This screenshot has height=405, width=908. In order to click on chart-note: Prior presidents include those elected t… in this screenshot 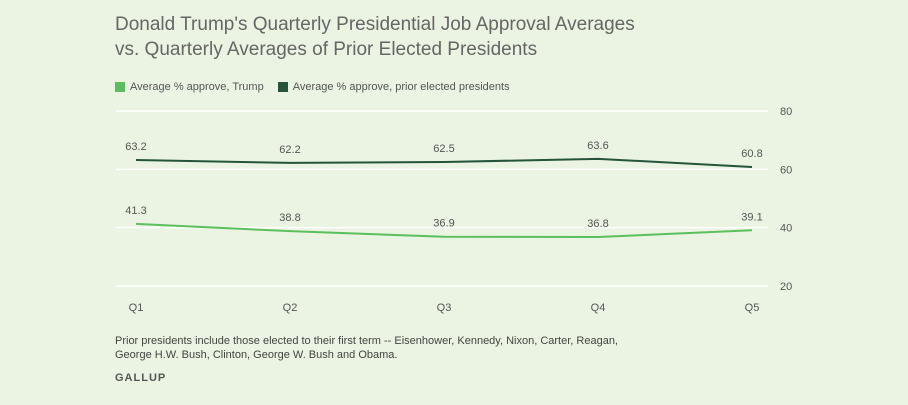, I will do `click(395, 348)`.